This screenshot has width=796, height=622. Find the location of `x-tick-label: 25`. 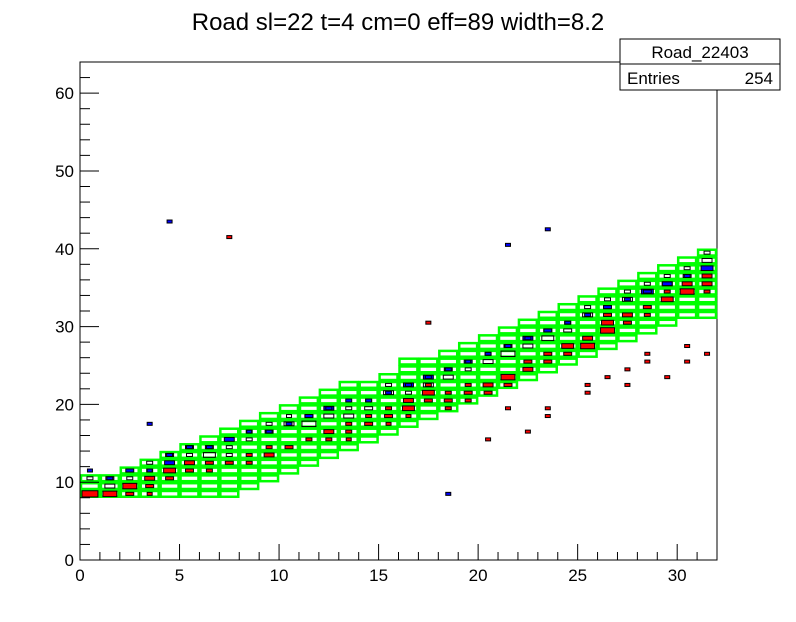

x-tick-label: 25 is located at coordinates (577, 575).